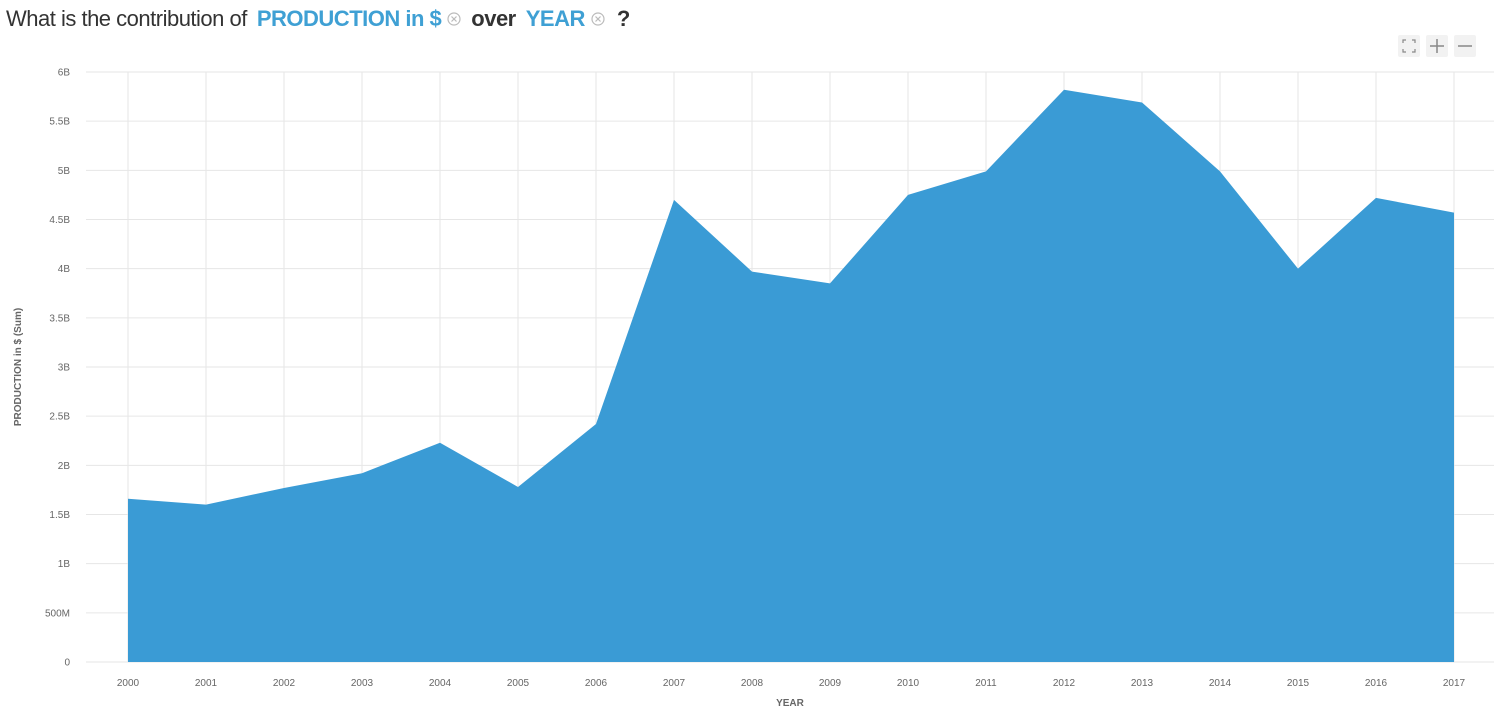 This screenshot has width=1506, height=723. Describe the element at coordinates (128, 683) in the screenshot. I see `x-tick-label: 2000` at that location.